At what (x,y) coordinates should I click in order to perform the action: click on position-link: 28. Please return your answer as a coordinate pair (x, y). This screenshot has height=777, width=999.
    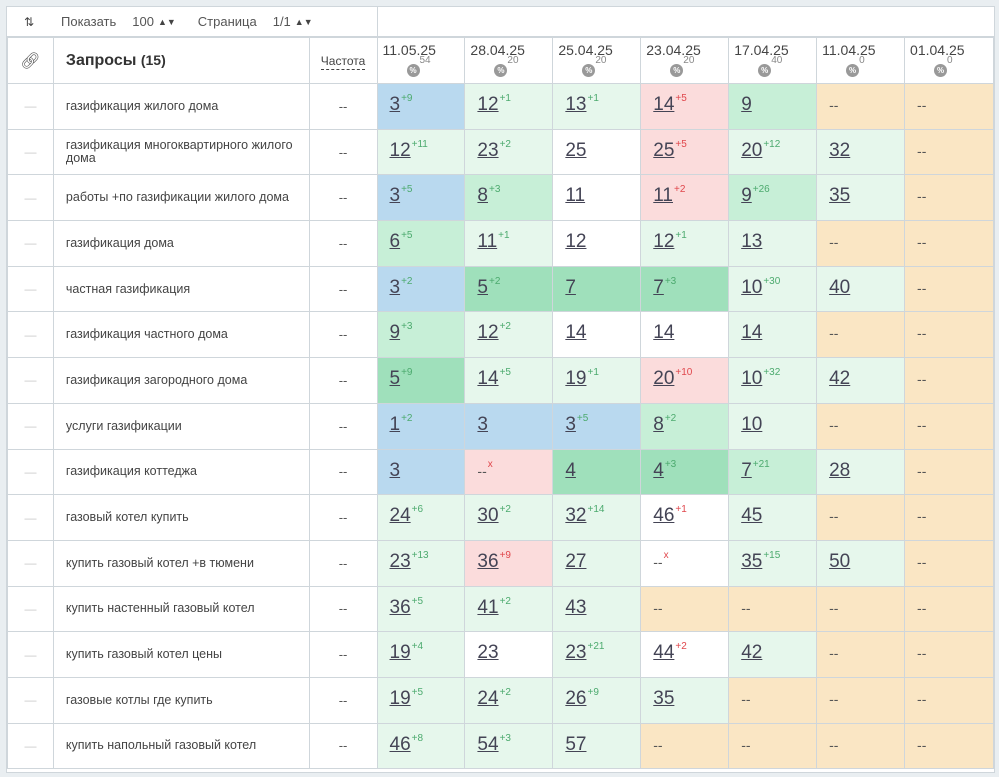
    Looking at the image, I should click on (840, 470).